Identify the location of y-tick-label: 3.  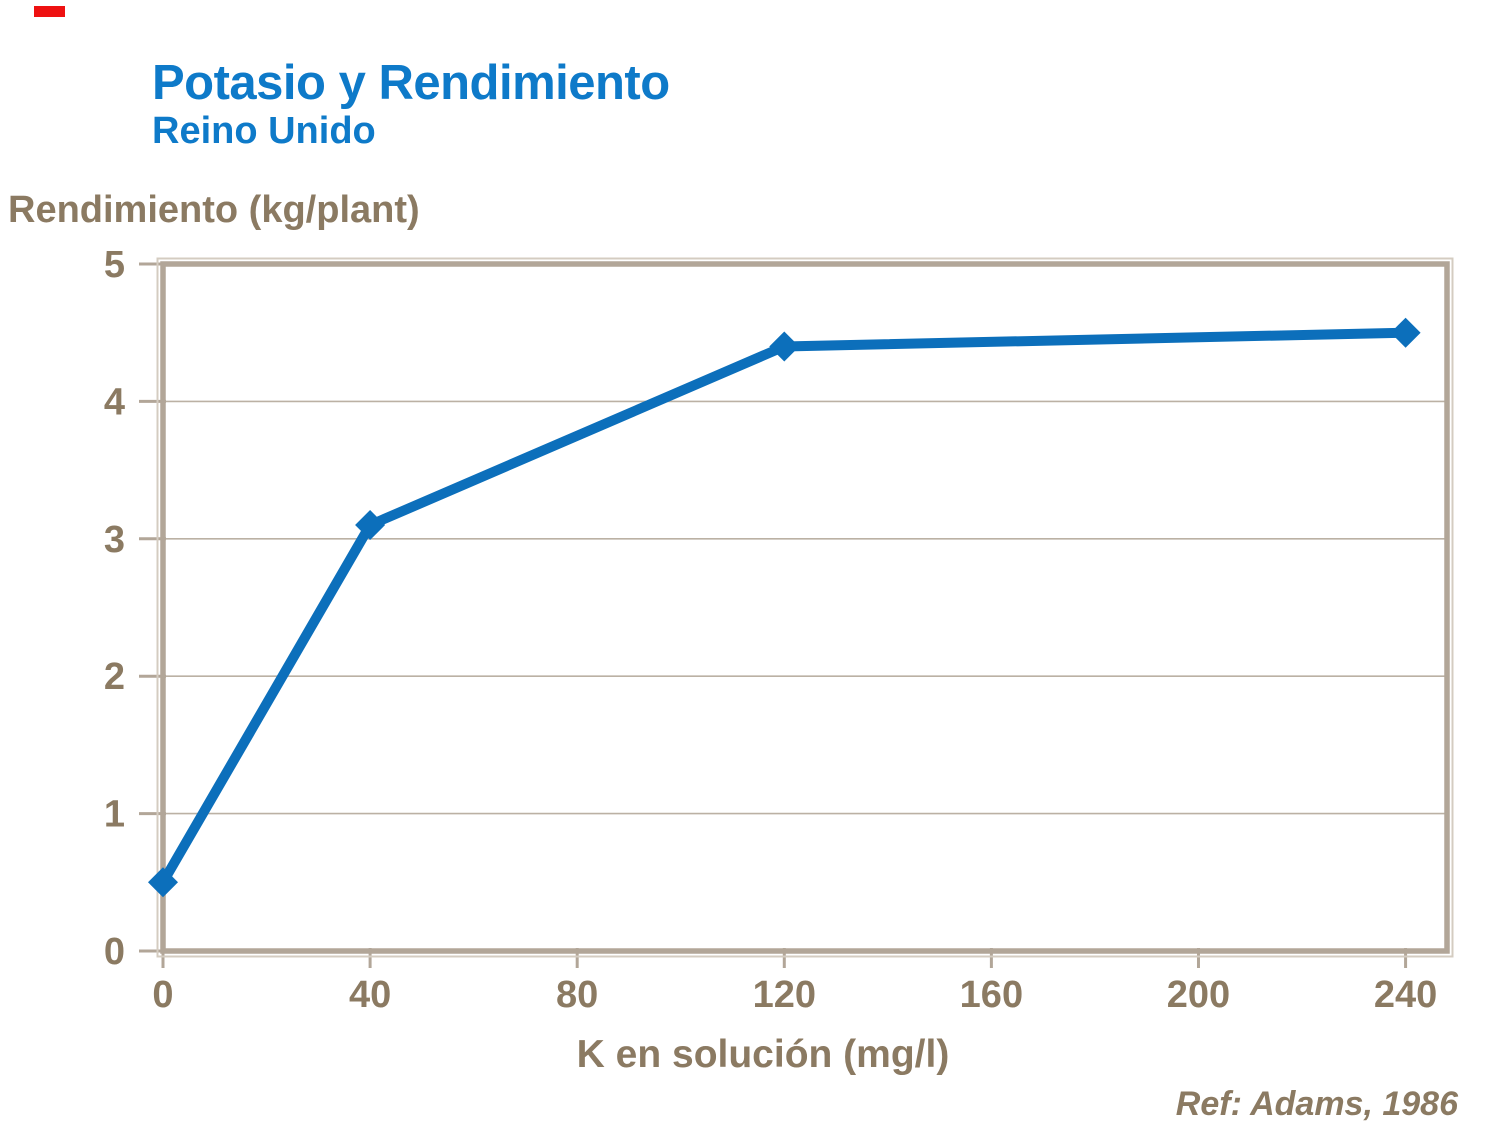
(114, 540).